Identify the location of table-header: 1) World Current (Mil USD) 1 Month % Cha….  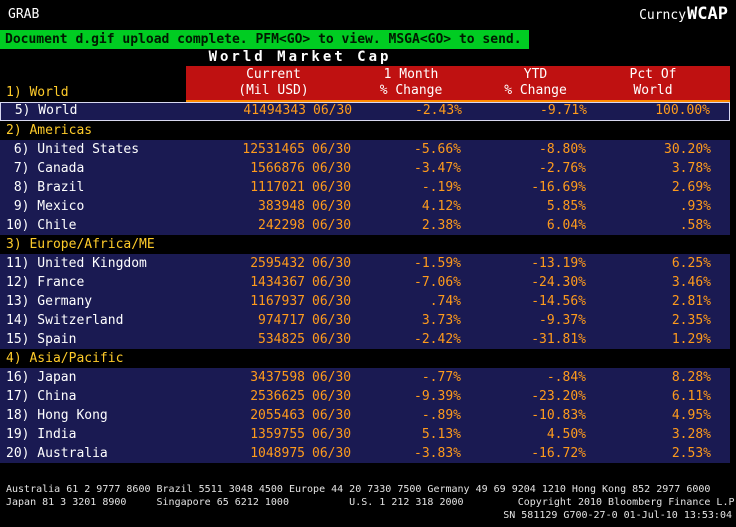
(365, 84).